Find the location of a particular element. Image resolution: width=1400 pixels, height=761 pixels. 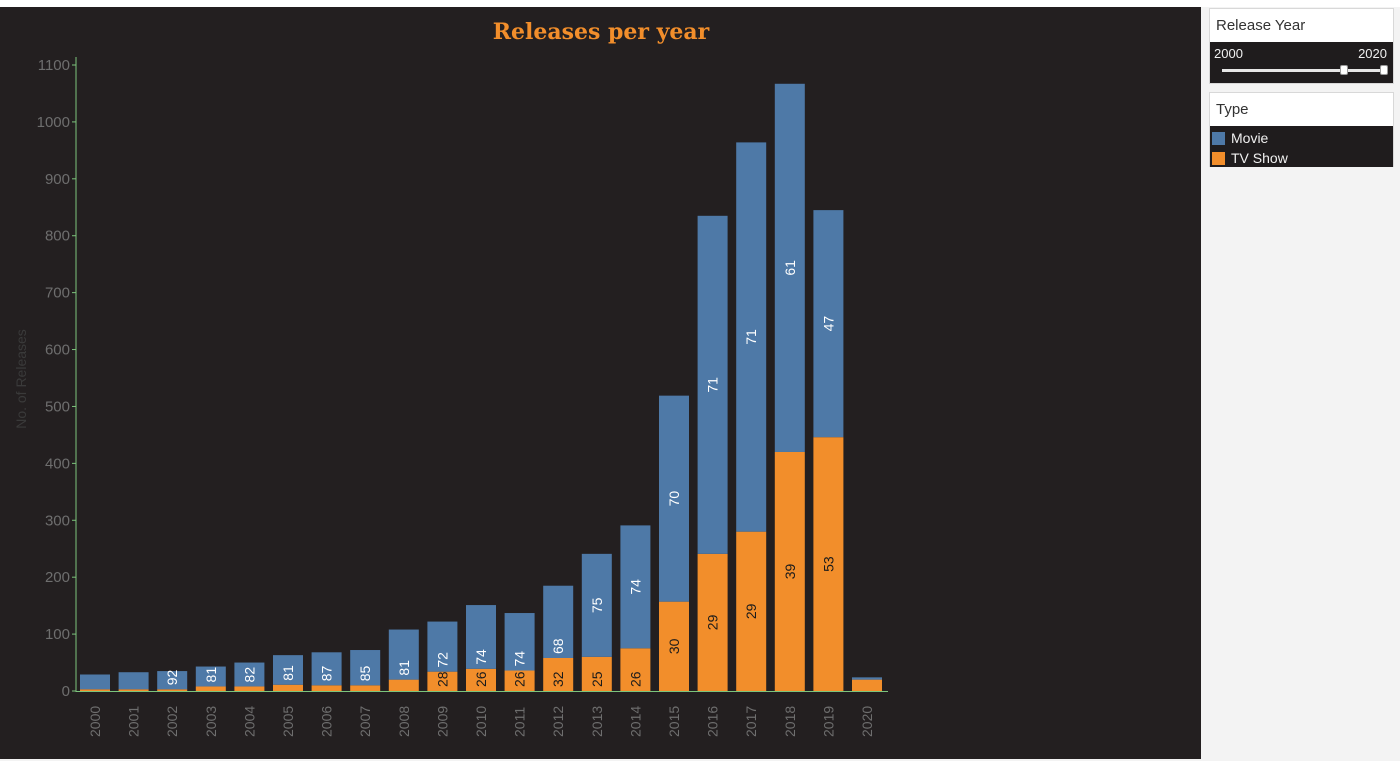

segment-label-tv-show-2011: 26 is located at coordinates (520, 679).